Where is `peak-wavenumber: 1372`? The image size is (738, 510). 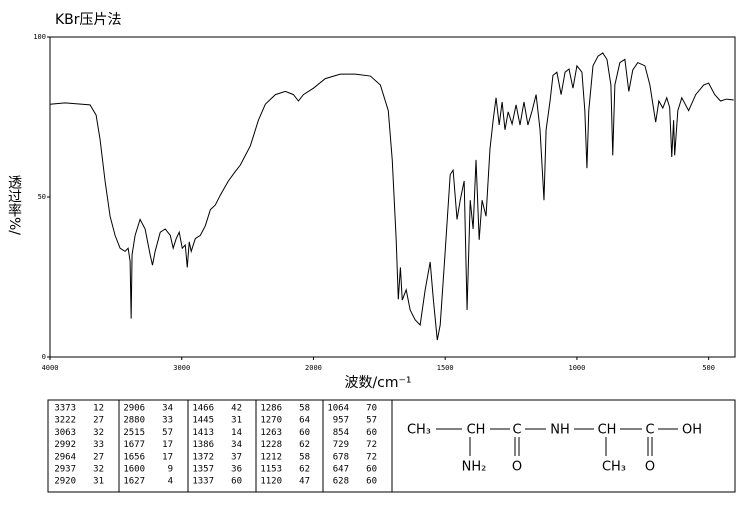
peak-wavenumber: 1372 is located at coordinates (203, 457).